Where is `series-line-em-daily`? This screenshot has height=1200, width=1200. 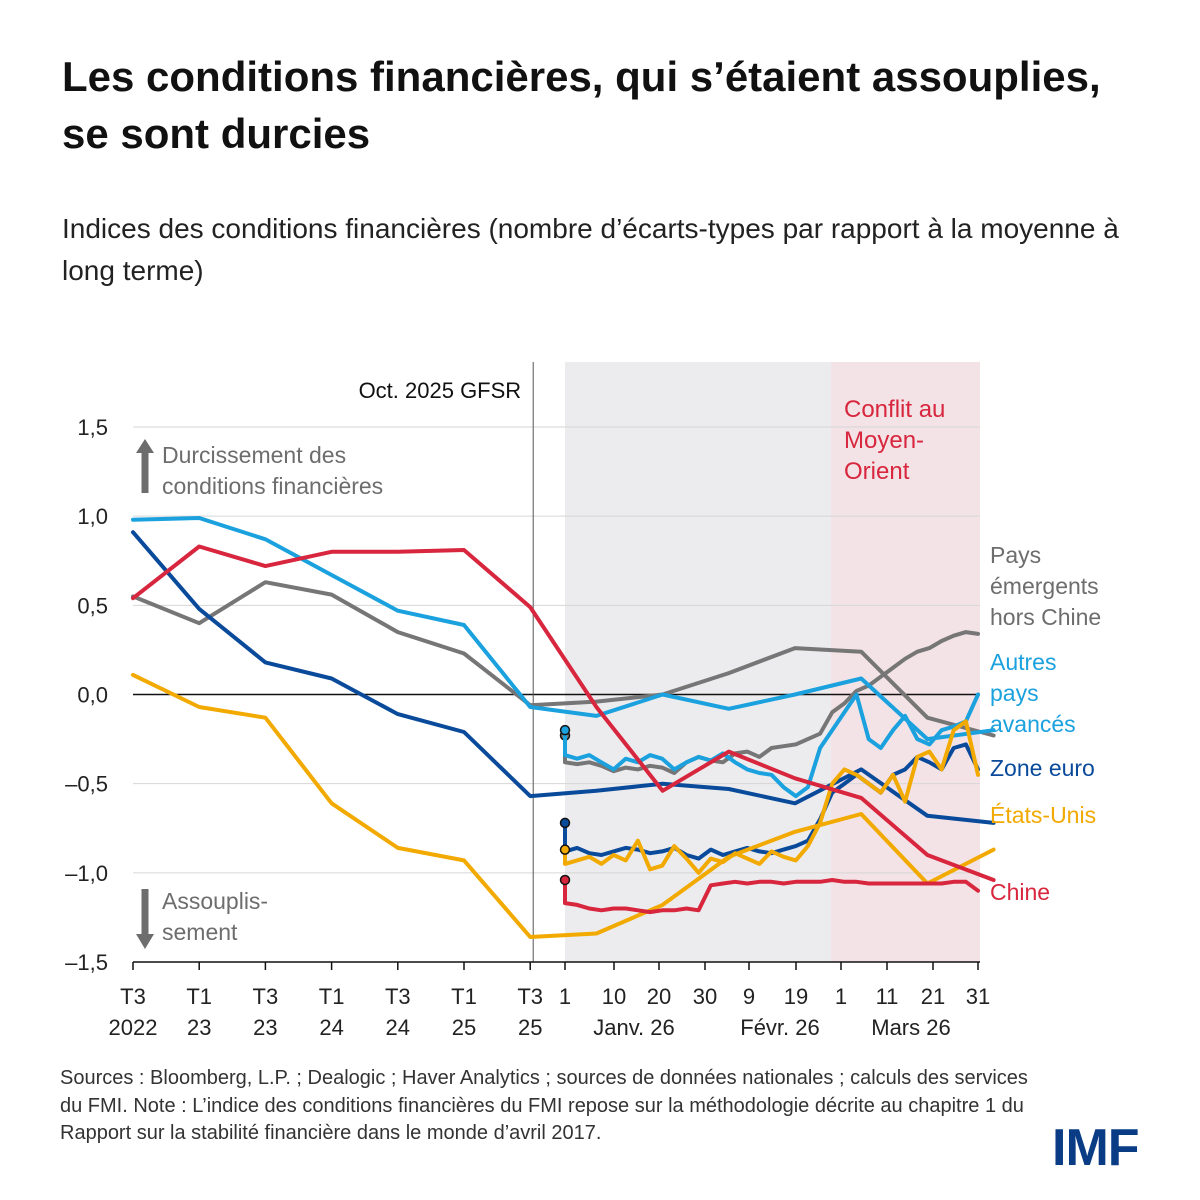
series-line-em-daily is located at coordinates (771, 702).